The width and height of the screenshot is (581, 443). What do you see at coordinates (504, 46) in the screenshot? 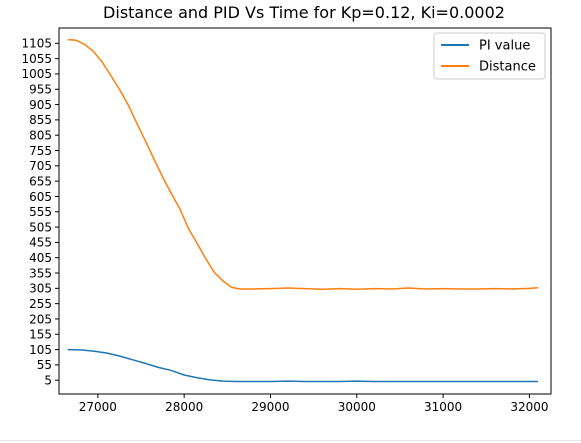
I see `legend-label-pi-value: PI value` at bounding box center [504, 46].